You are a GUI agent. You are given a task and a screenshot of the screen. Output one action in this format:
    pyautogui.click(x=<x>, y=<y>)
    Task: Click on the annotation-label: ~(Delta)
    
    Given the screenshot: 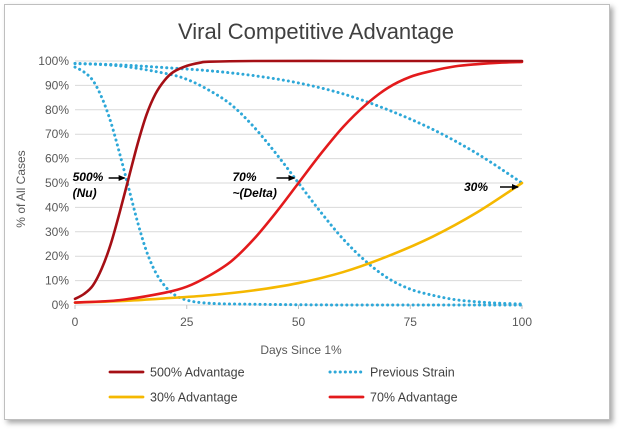 What is the action you would take?
    pyautogui.click(x=255, y=193)
    